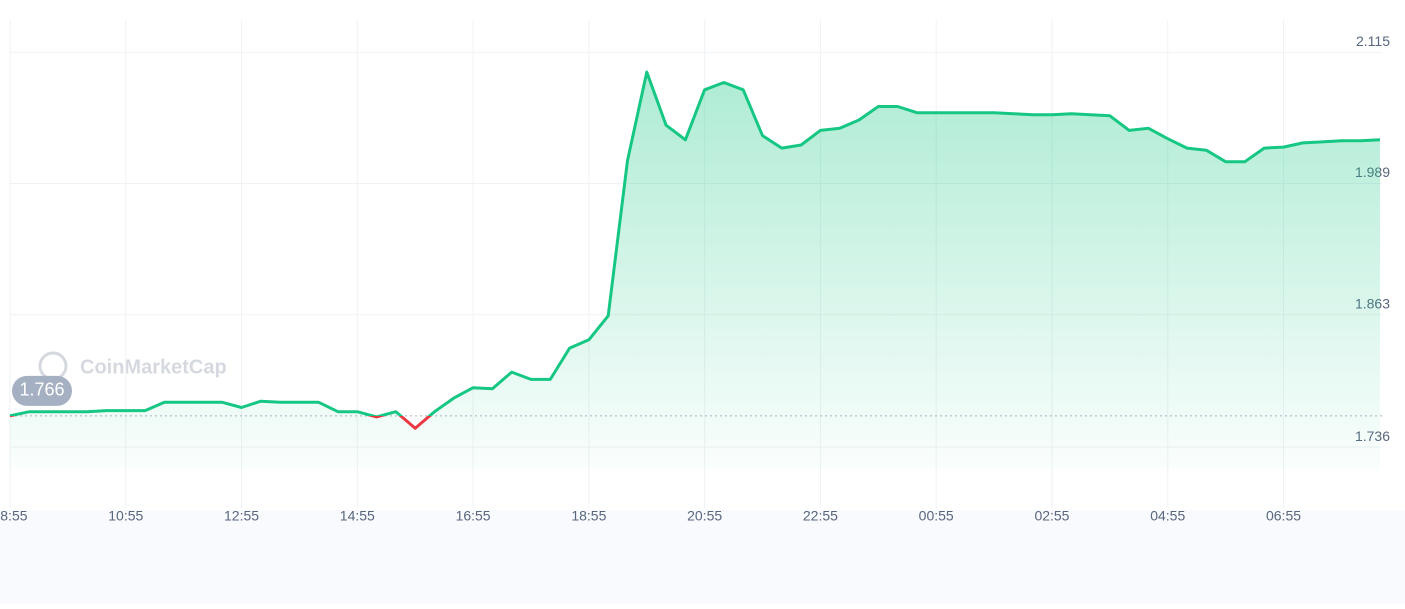 The height and width of the screenshot is (609, 1405). I want to click on x-tick-label: 12:55, so click(241, 516).